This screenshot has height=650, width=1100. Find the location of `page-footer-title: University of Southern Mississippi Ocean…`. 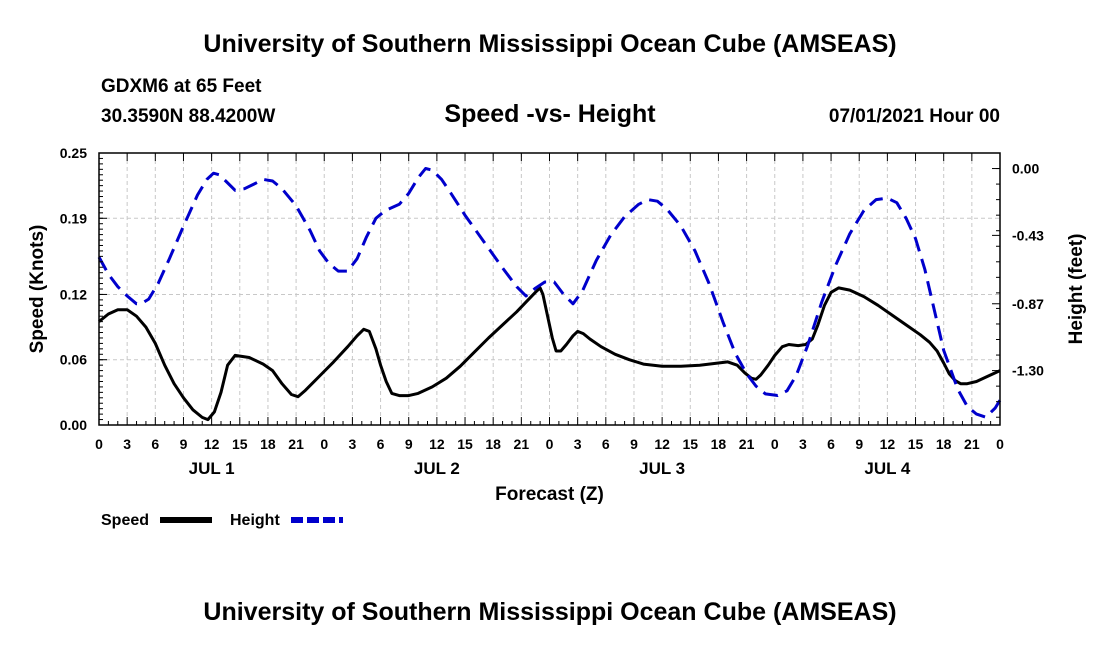

page-footer-title: University of Southern Mississippi Ocean… is located at coordinates (550, 612).